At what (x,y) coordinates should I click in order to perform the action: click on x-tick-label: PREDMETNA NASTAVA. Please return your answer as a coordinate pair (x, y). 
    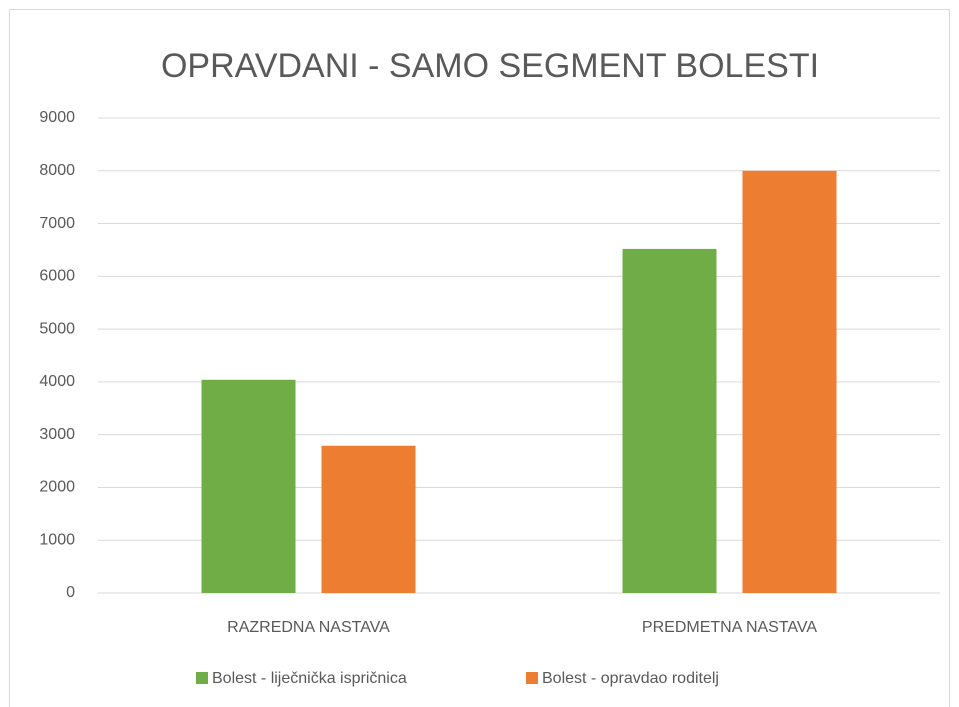
    Looking at the image, I should click on (729, 627).